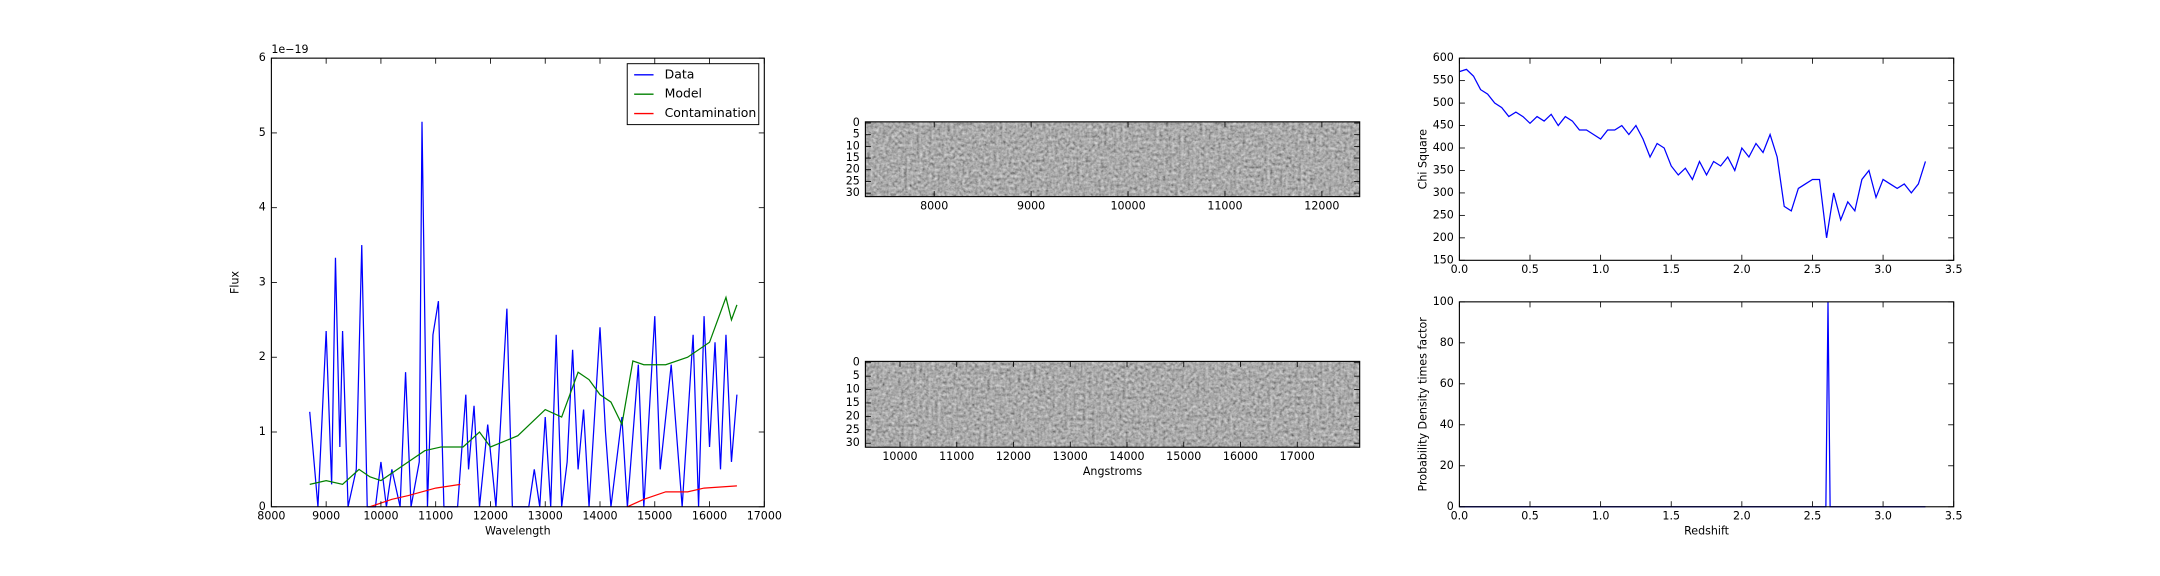 Image resolution: width=2160 pixels, height=576 pixels. Describe the element at coordinates (711, 112) in the screenshot. I see `legend-label: Contamination` at that location.